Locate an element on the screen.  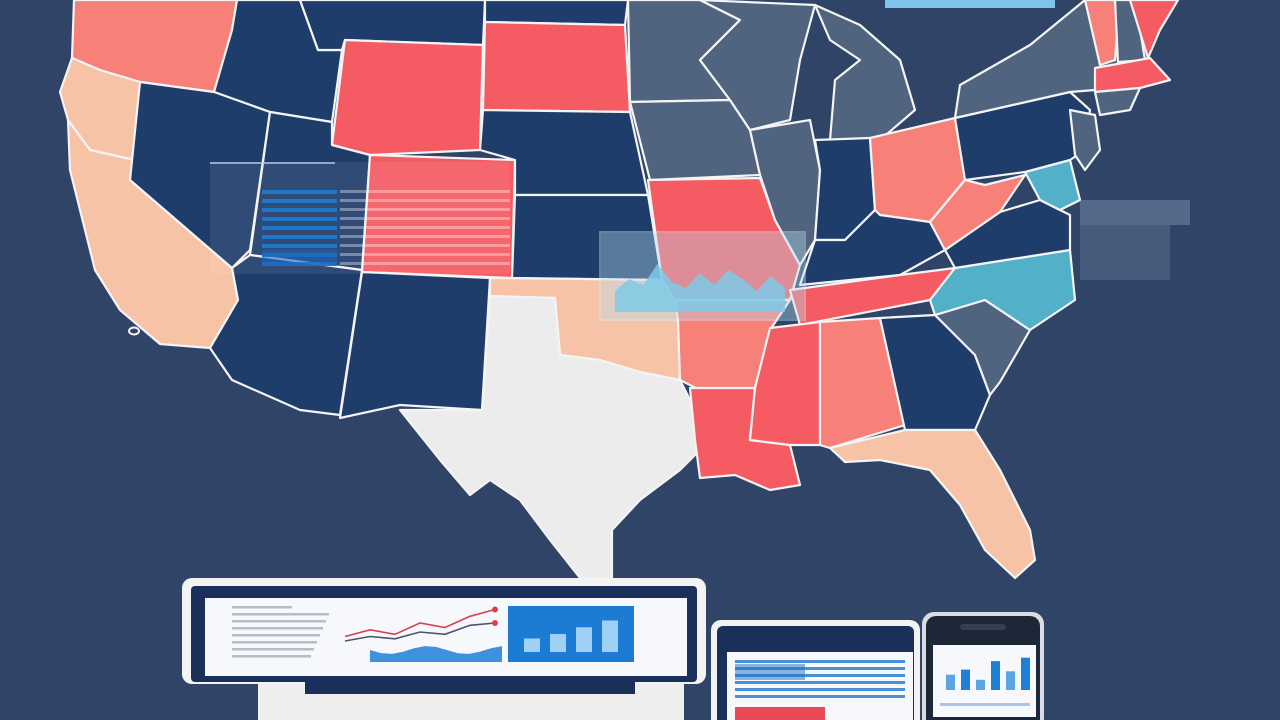
tablet-data-rows is located at coordinates (820, 679).